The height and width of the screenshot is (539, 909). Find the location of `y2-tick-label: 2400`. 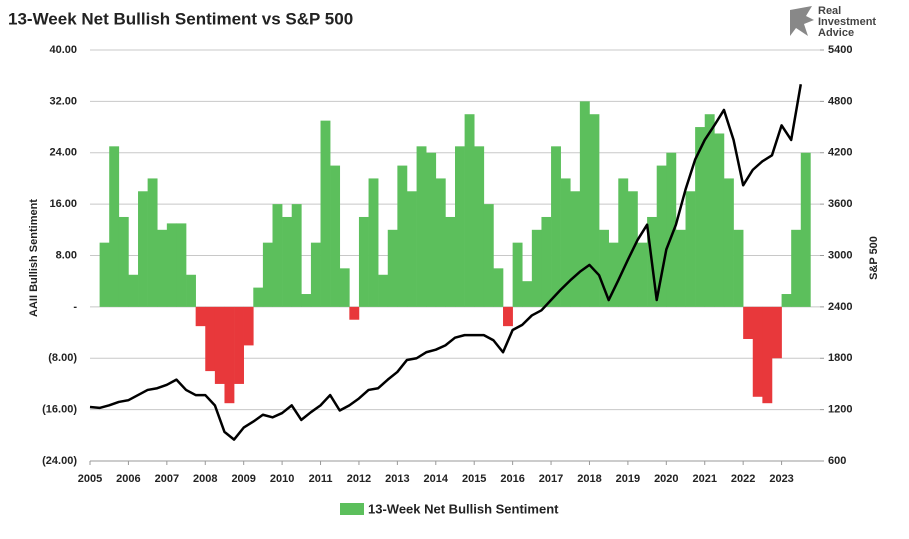

y2-tick-label: 2400 is located at coordinates (840, 307).